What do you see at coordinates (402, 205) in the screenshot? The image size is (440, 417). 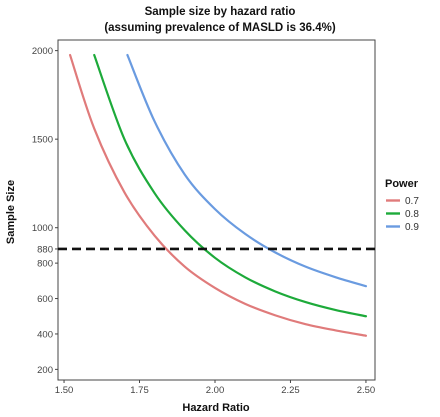 I see `legend: Power 0.7 0.8 0.9` at bounding box center [402, 205].